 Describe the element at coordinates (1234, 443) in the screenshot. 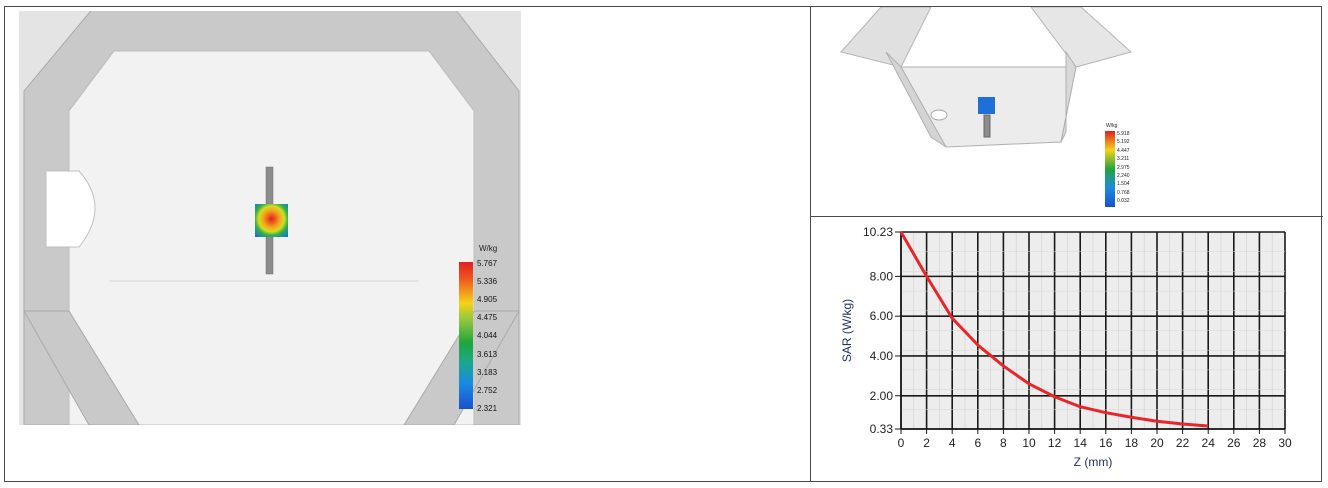

I see `x-tick-label: 26` at that location.